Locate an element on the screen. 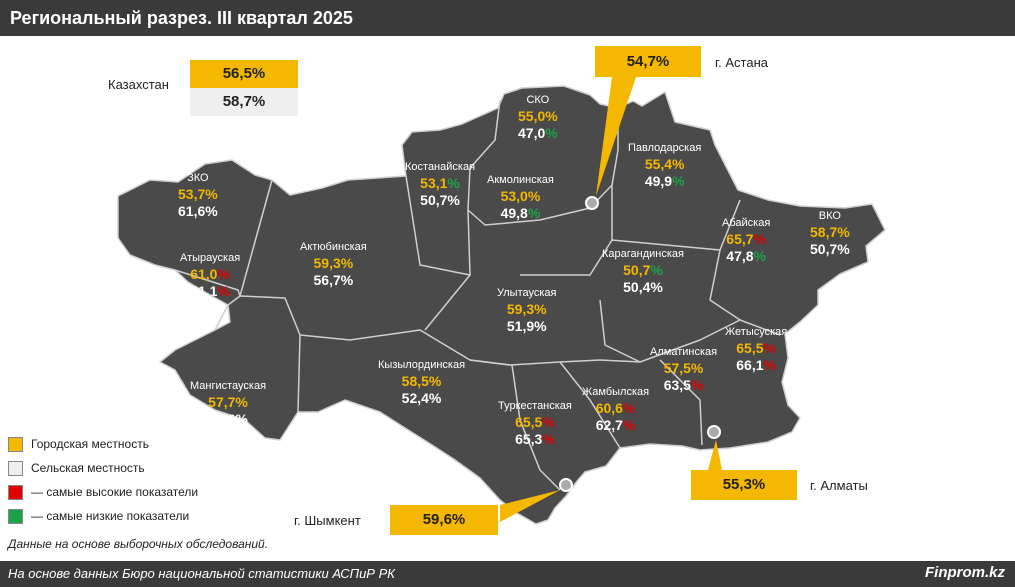  rural-value: 51,9% is located at coordinates (526, 326).